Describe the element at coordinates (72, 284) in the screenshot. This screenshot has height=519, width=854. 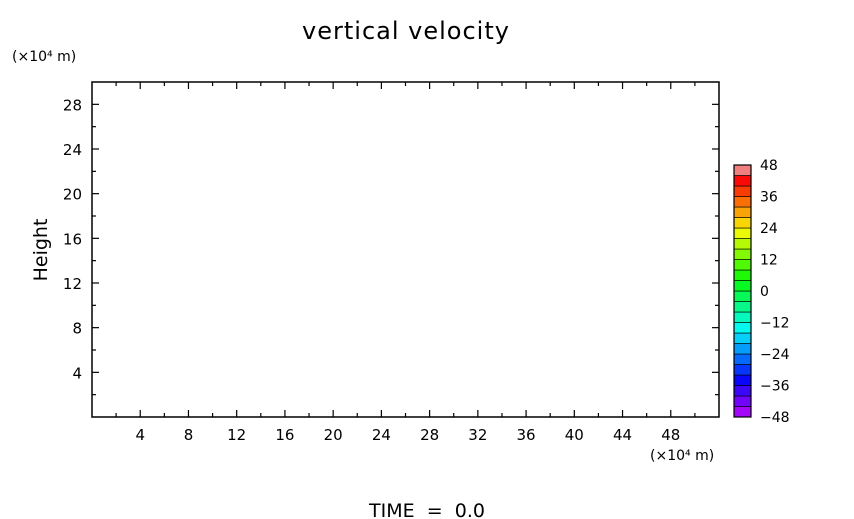
I see `y-tick-label: 12` at that location.